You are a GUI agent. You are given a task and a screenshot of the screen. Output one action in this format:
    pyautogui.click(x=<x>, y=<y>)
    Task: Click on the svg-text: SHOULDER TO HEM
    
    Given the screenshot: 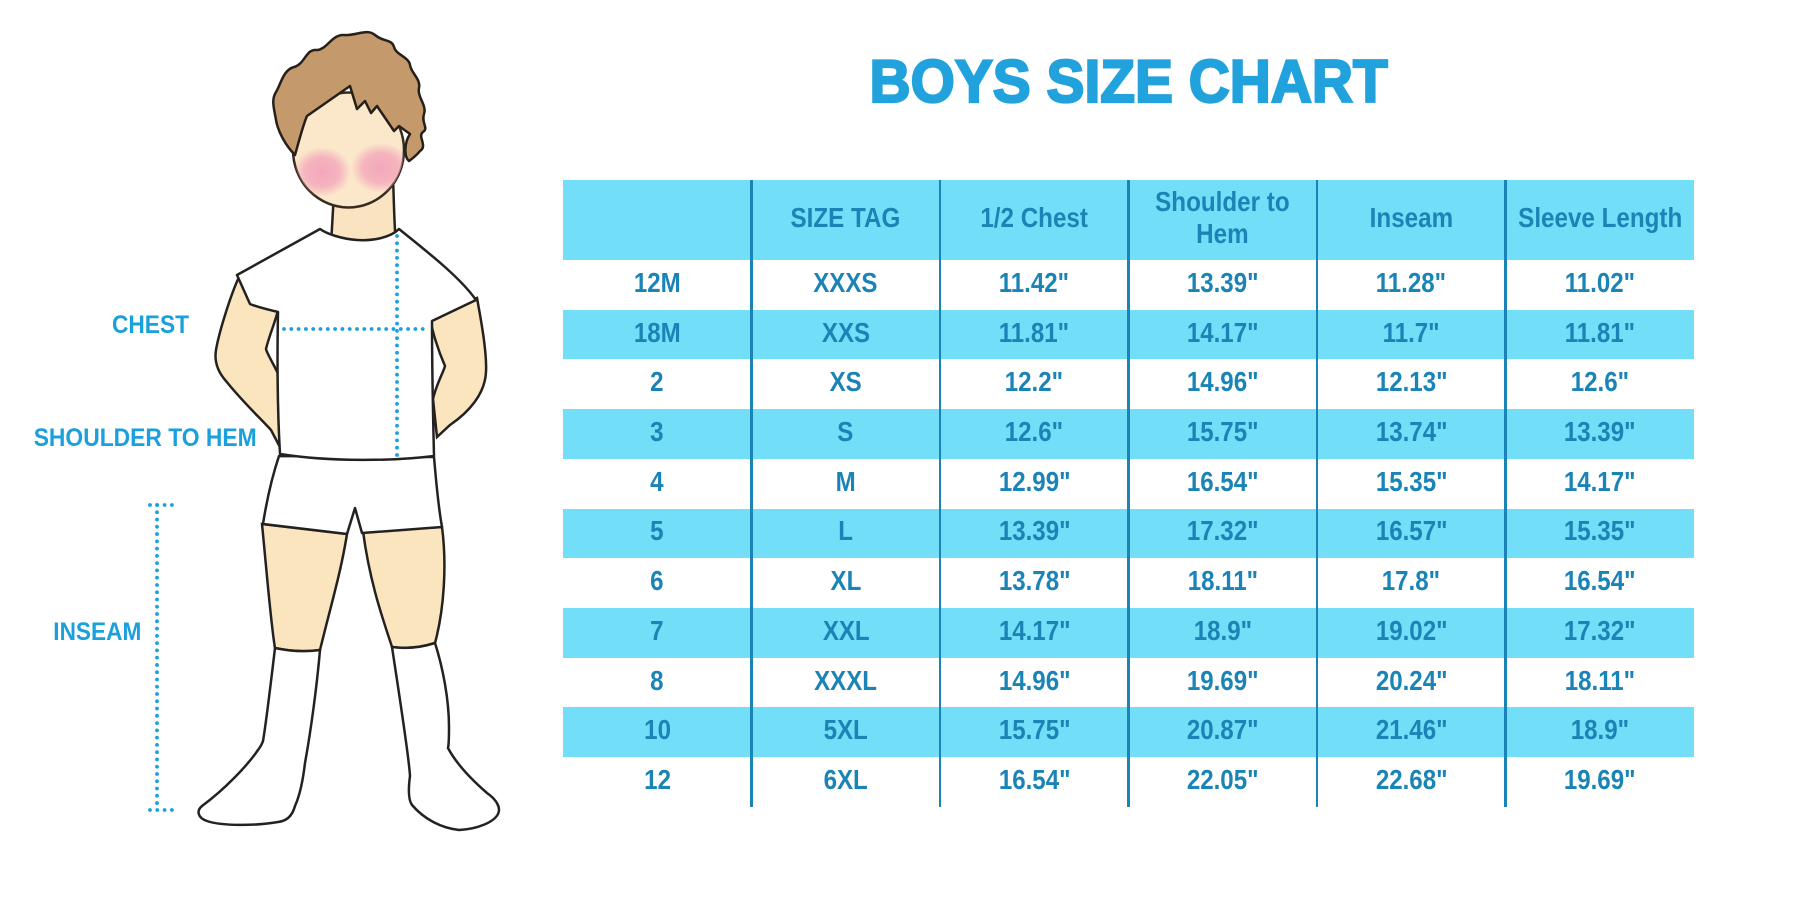 What is the action you would take?
    pyautogui.click(x=145, y=438)
    